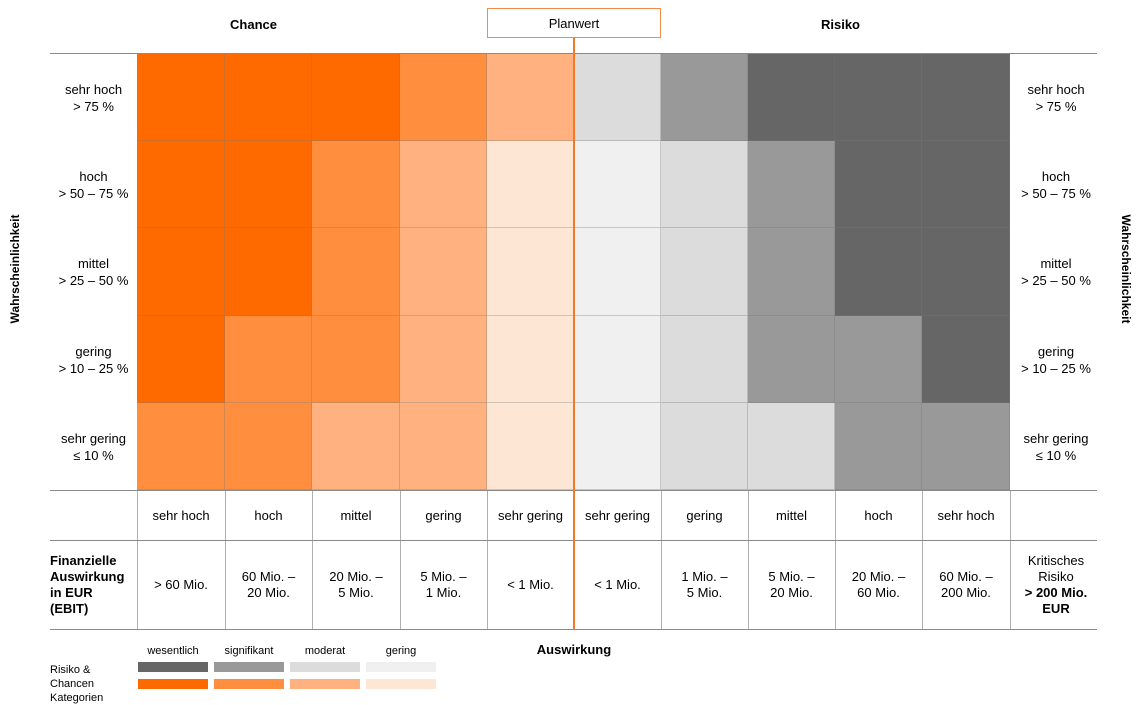 The height and width of the screenshot is (705, 1141). I want to click on probability-row-label-right: hoch > 50 – 75 %, so click(1056, 184).